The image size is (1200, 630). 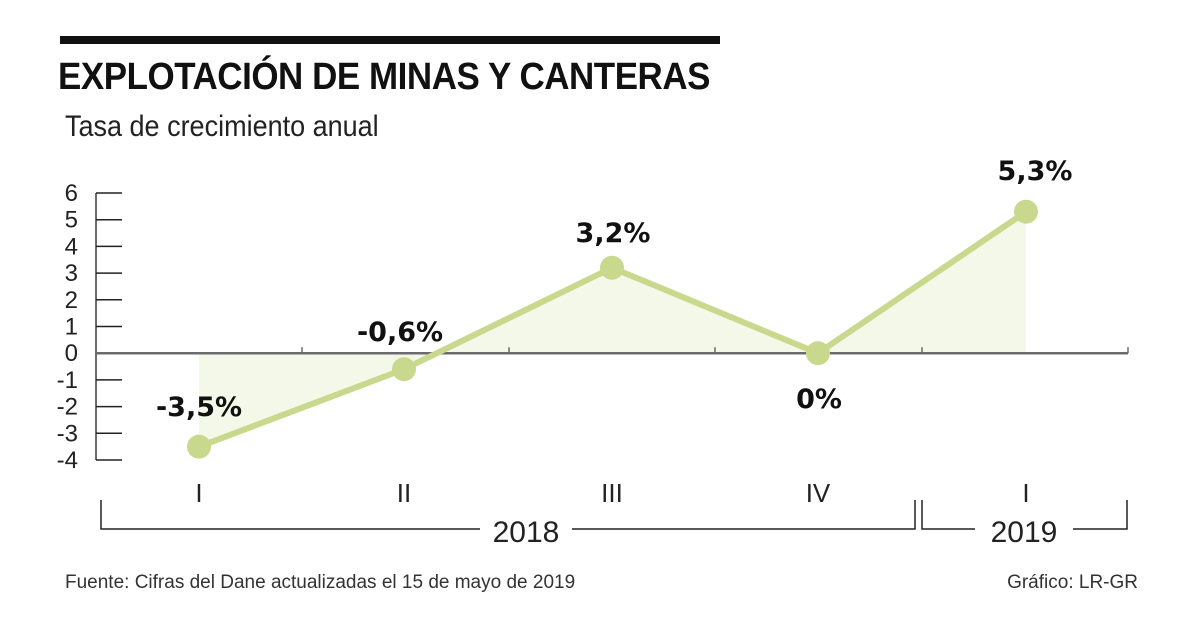 I want to click on y-tick-label: 6, so click(x=71, y=193).